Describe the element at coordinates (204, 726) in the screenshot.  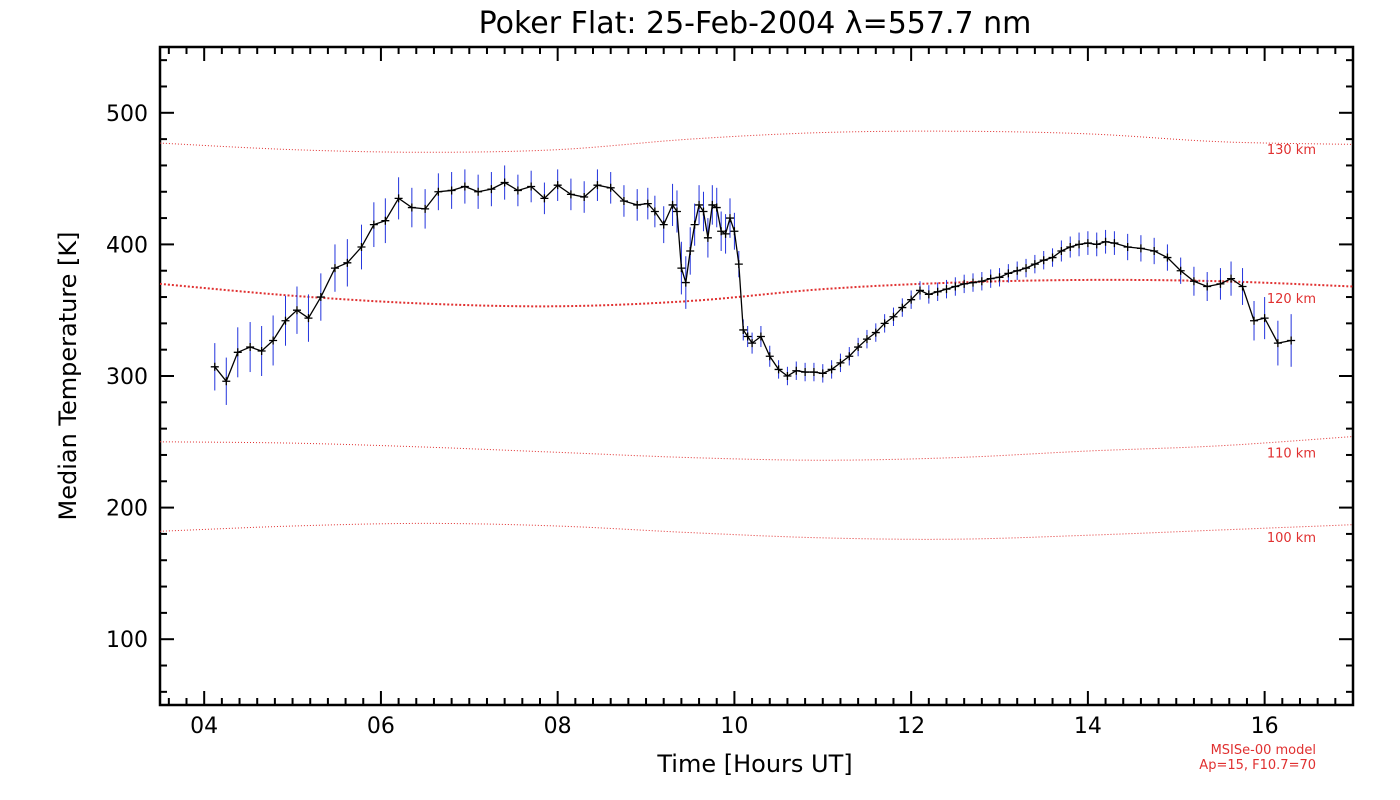
I see `x-tick-label: 04` at that location.